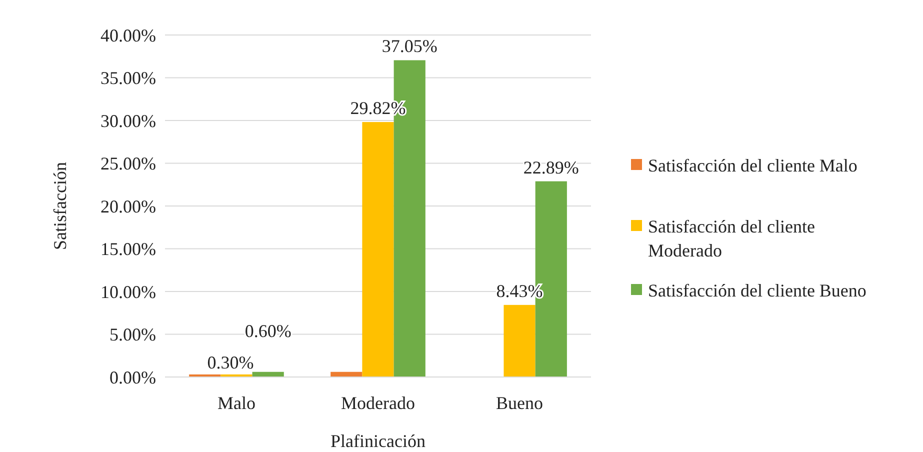 The height and width of the screenshot is (452, 923). I want to click on y-tick-label: 25.00%, so click(128, 164).